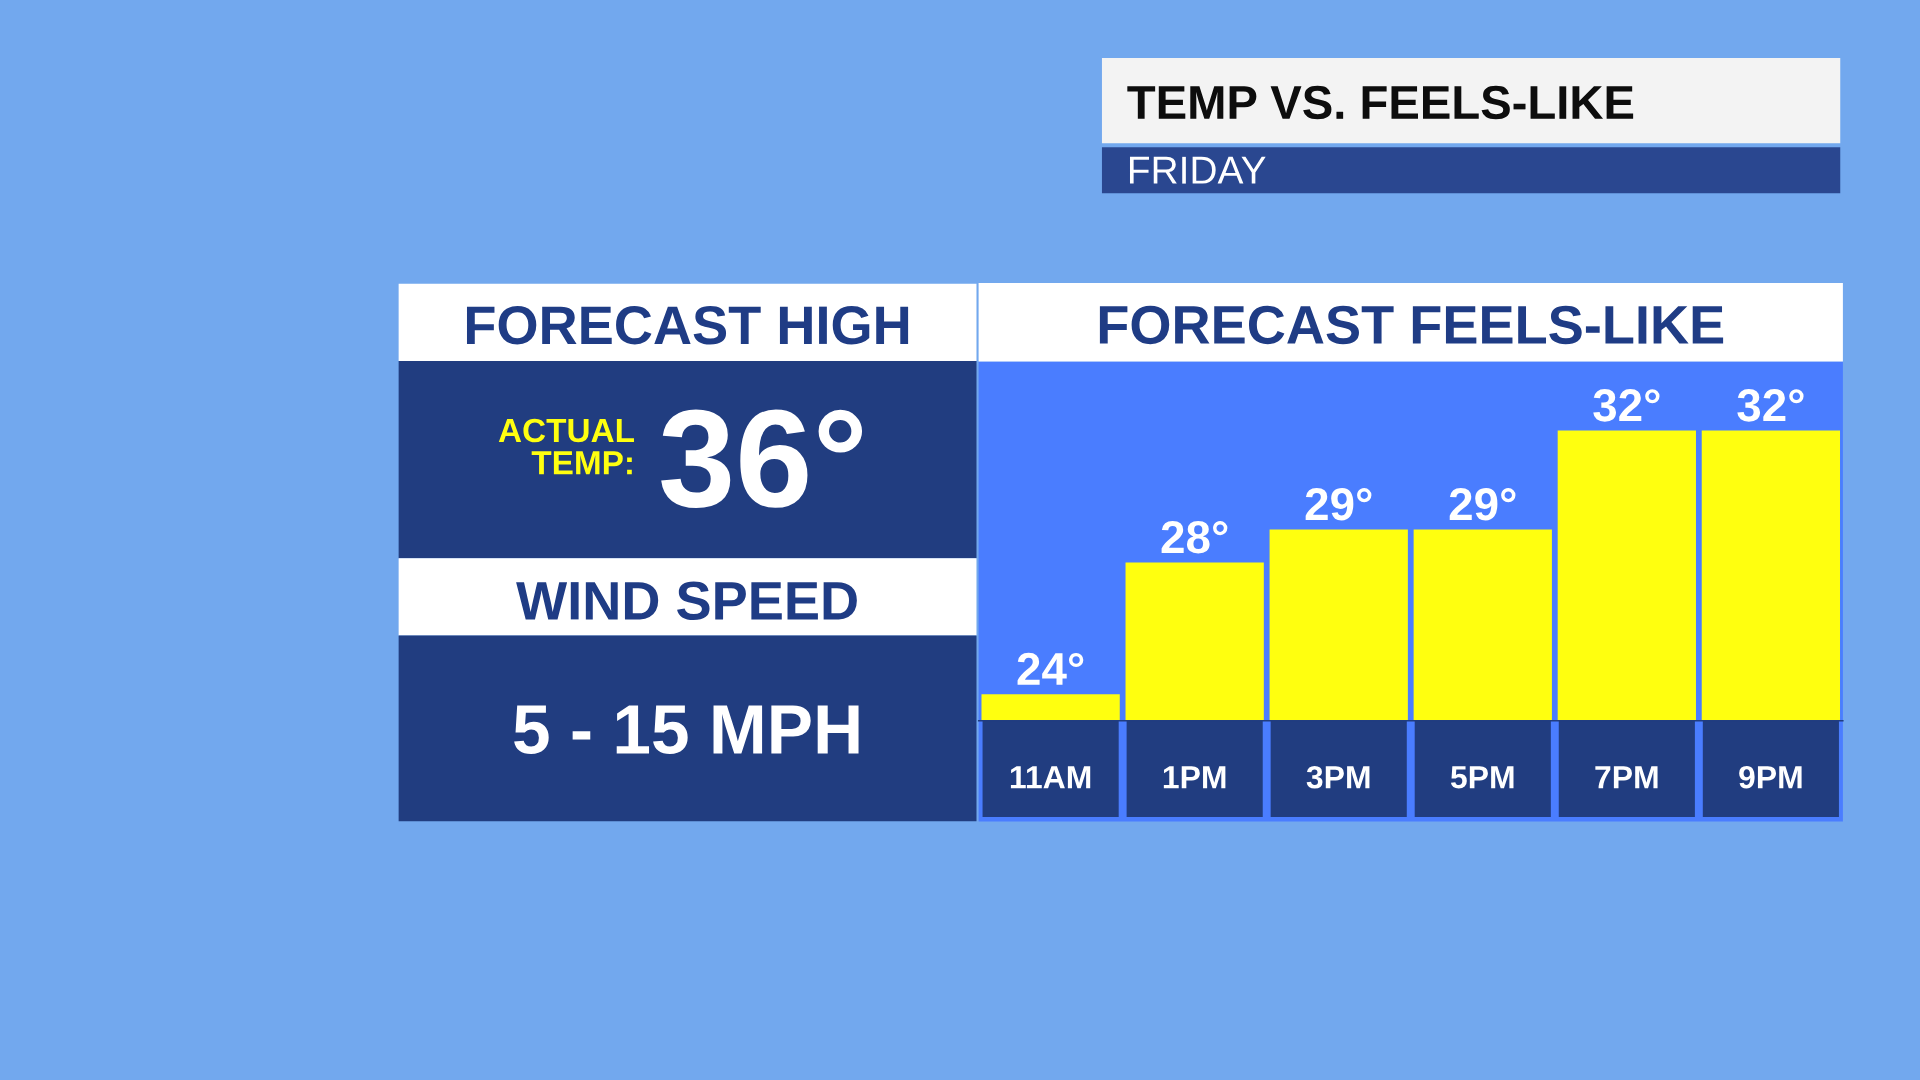  I want to click on text: FRIDAY, so click(1197, 170).